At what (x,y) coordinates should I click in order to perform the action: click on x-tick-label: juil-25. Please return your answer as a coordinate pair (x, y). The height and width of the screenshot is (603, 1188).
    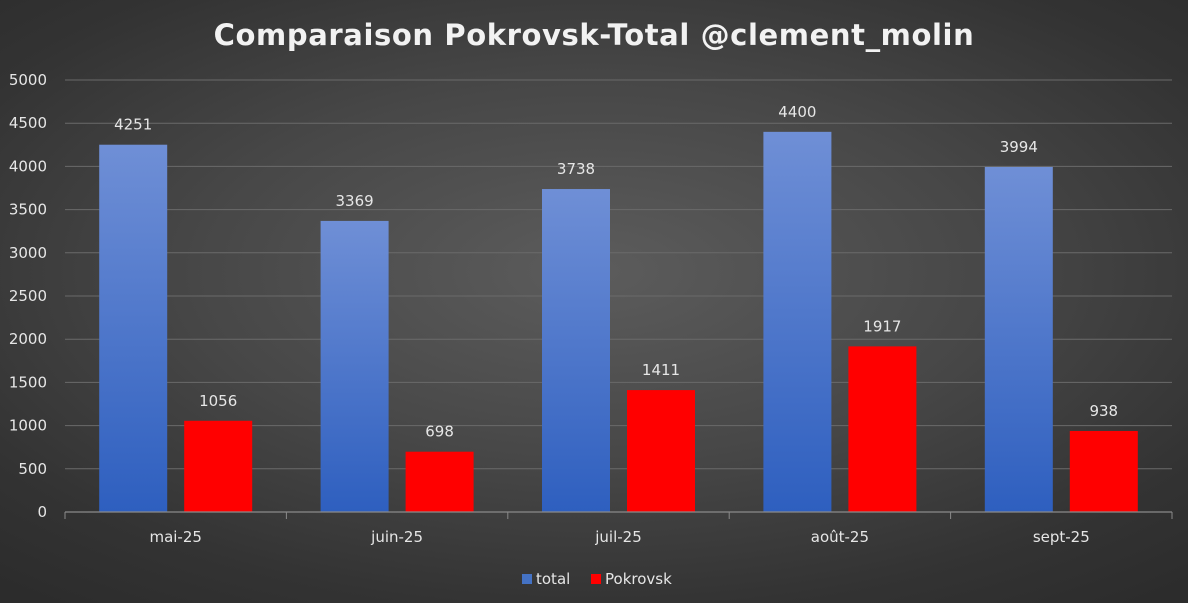
    Looking at the image, I should click on (618, 537).